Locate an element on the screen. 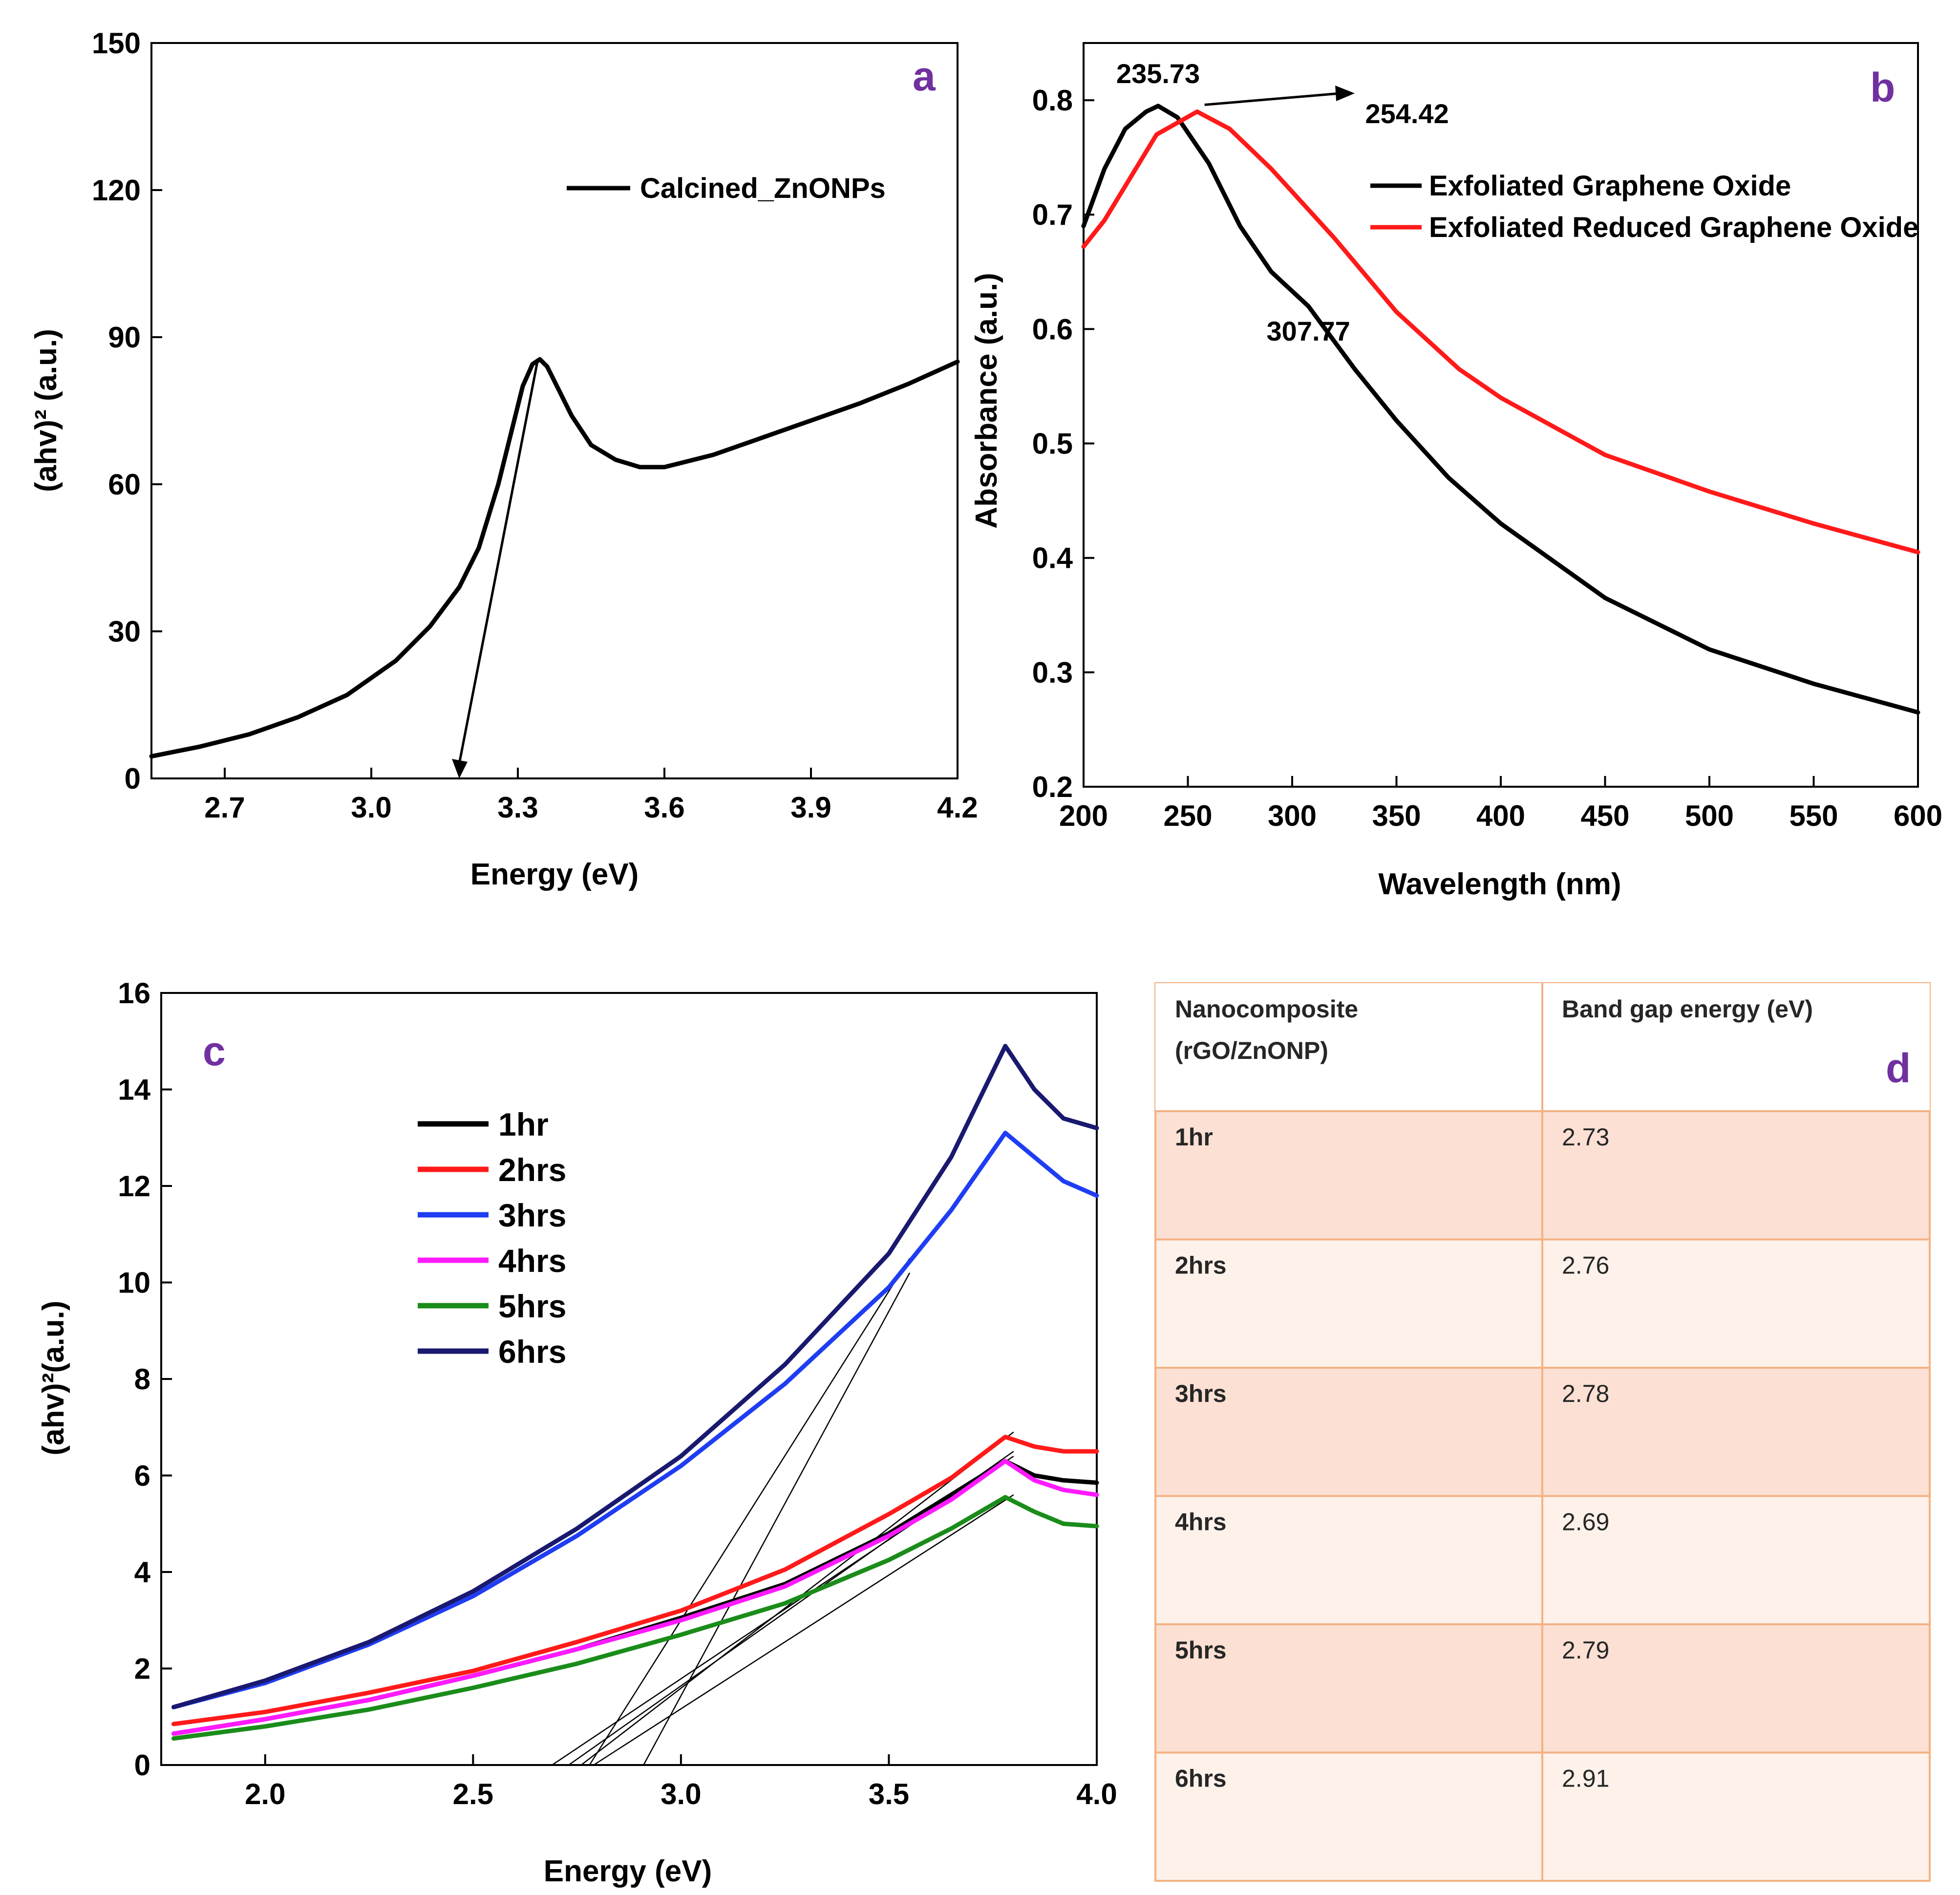 This screenshot has height=1895, width=1960. panel-c-series-5hrs is located at coordinates (635, 1618).